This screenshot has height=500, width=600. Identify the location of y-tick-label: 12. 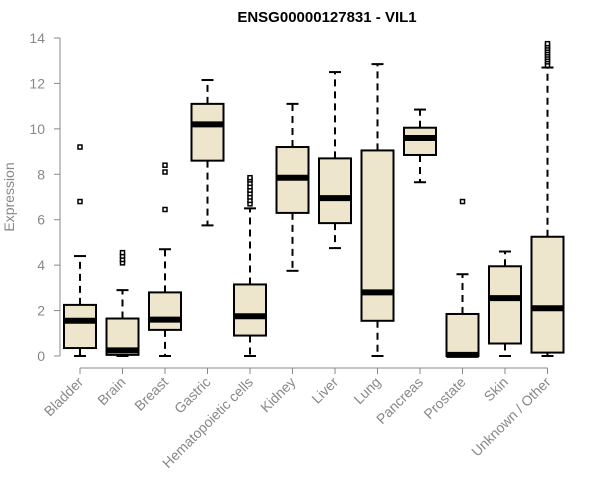
(37, 83).